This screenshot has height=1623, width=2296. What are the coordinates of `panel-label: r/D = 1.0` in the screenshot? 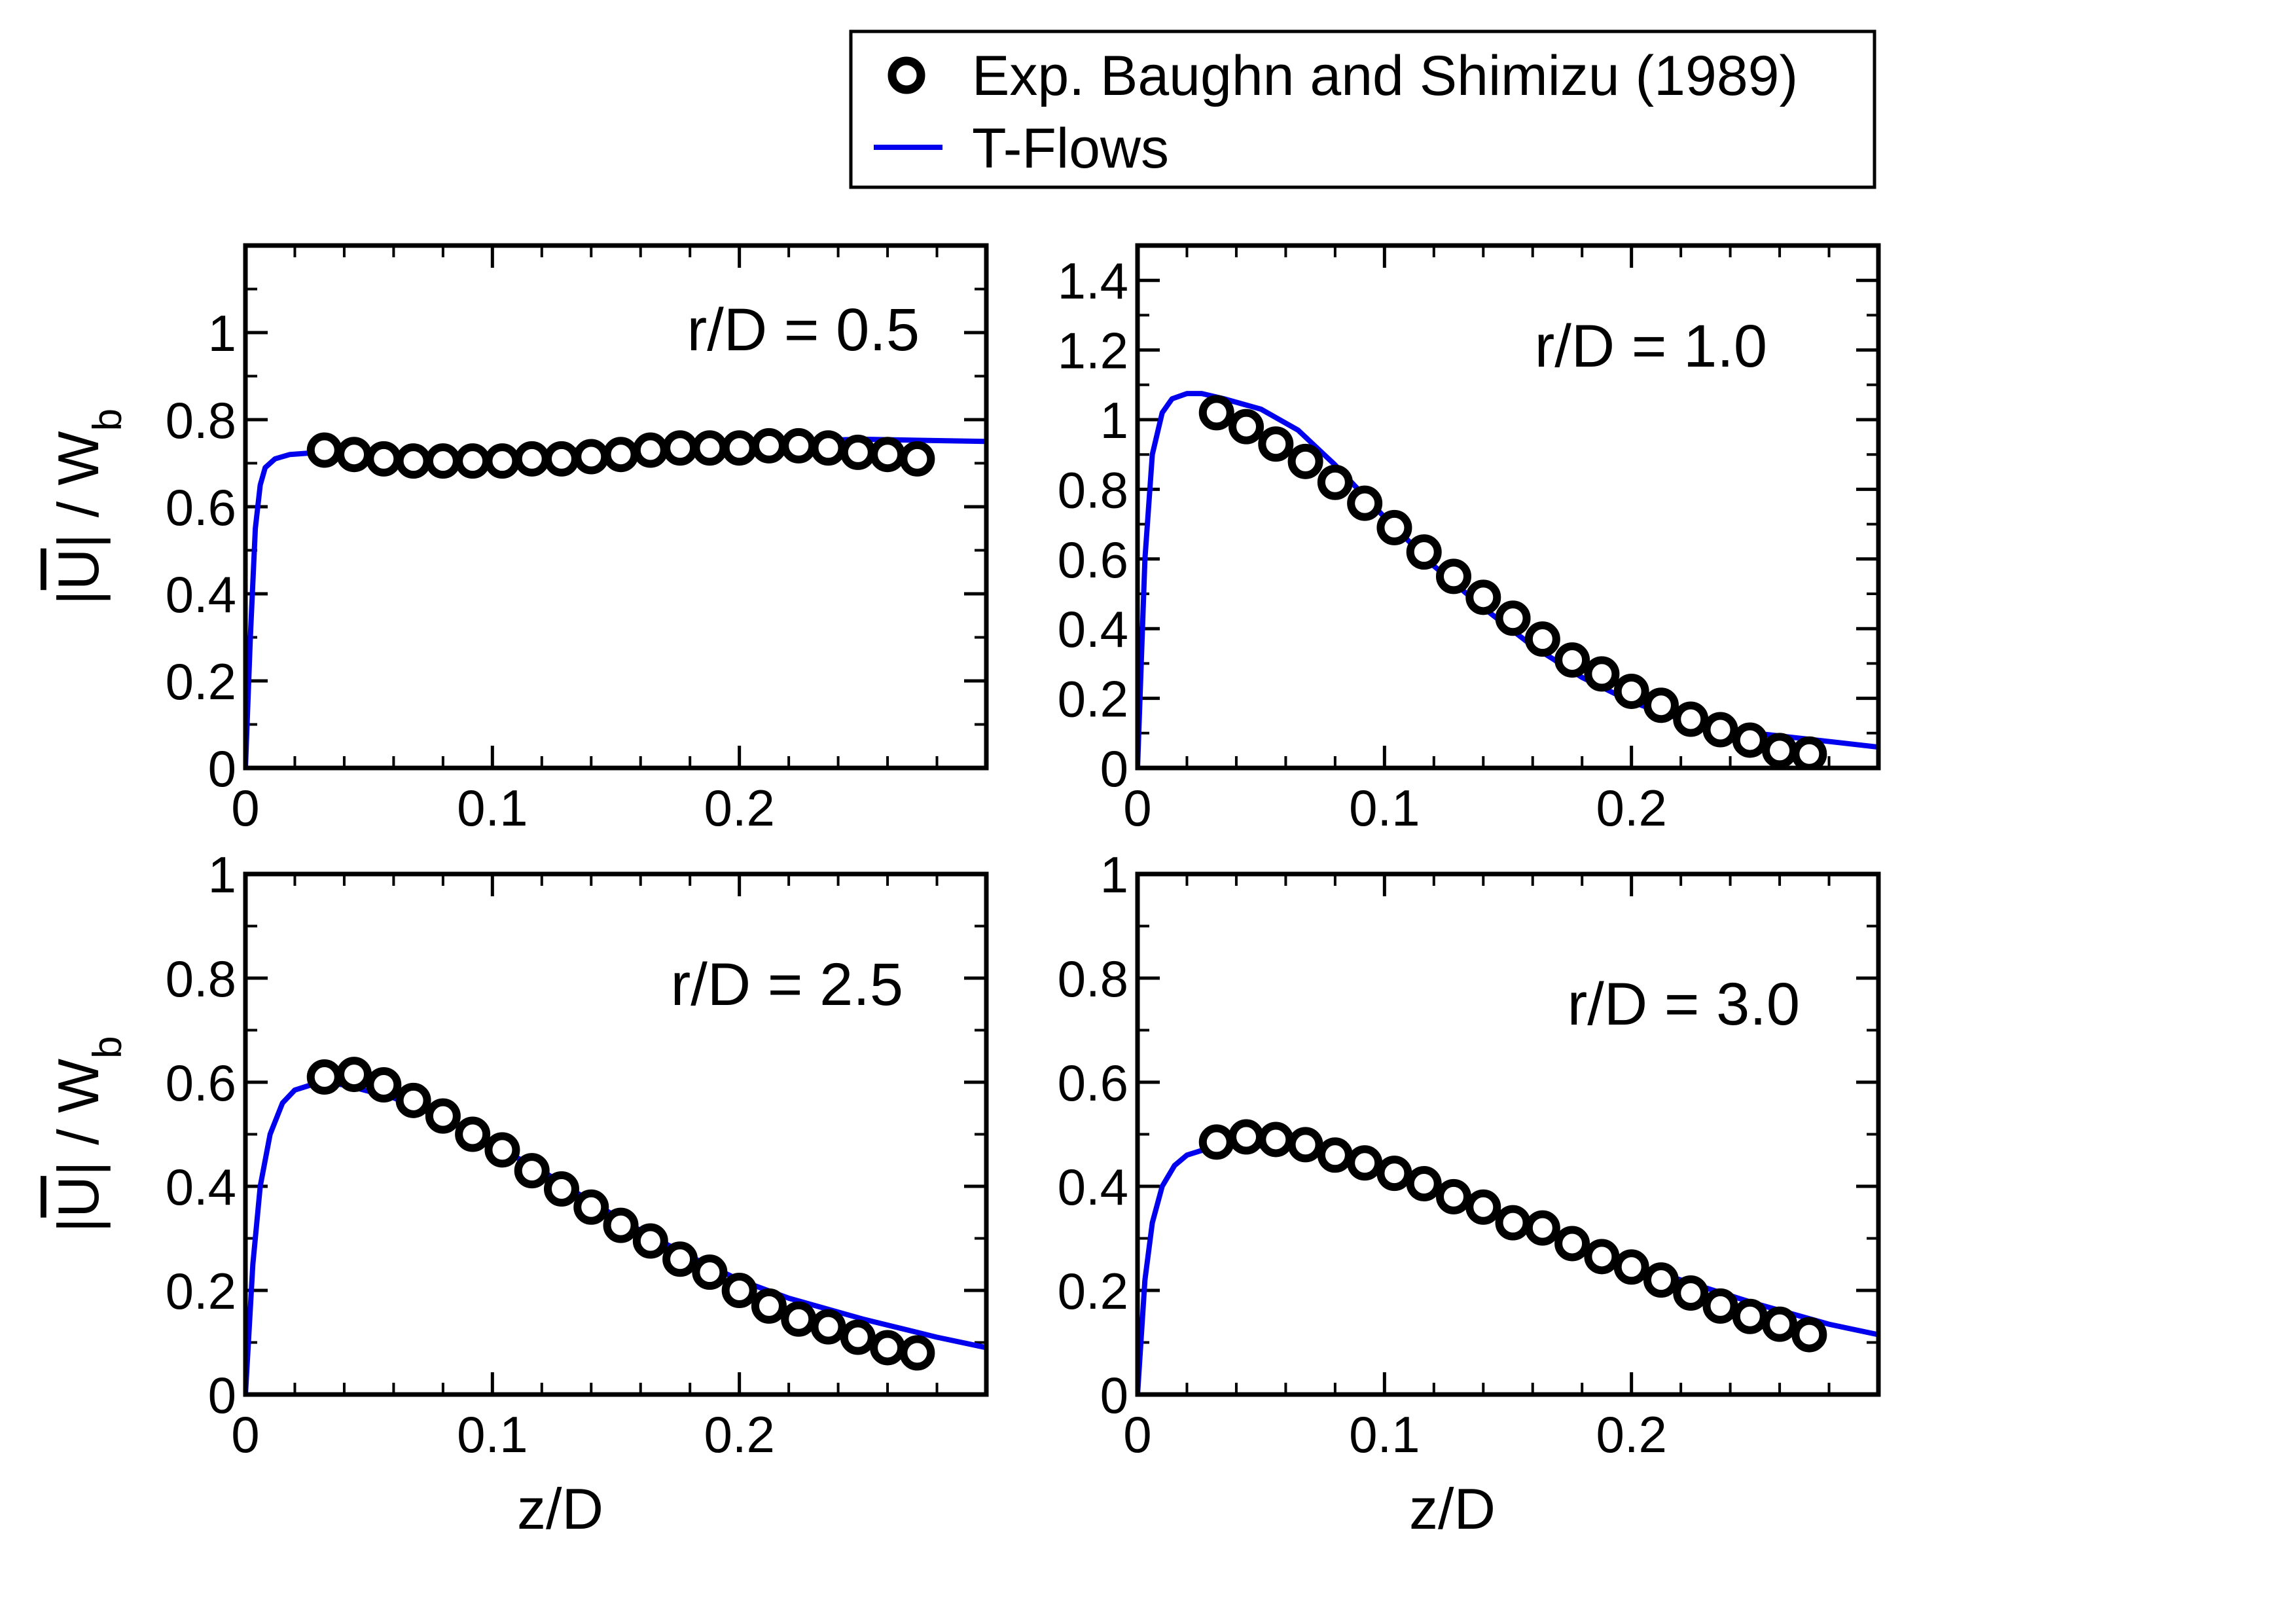 It's located at (1651, 346).